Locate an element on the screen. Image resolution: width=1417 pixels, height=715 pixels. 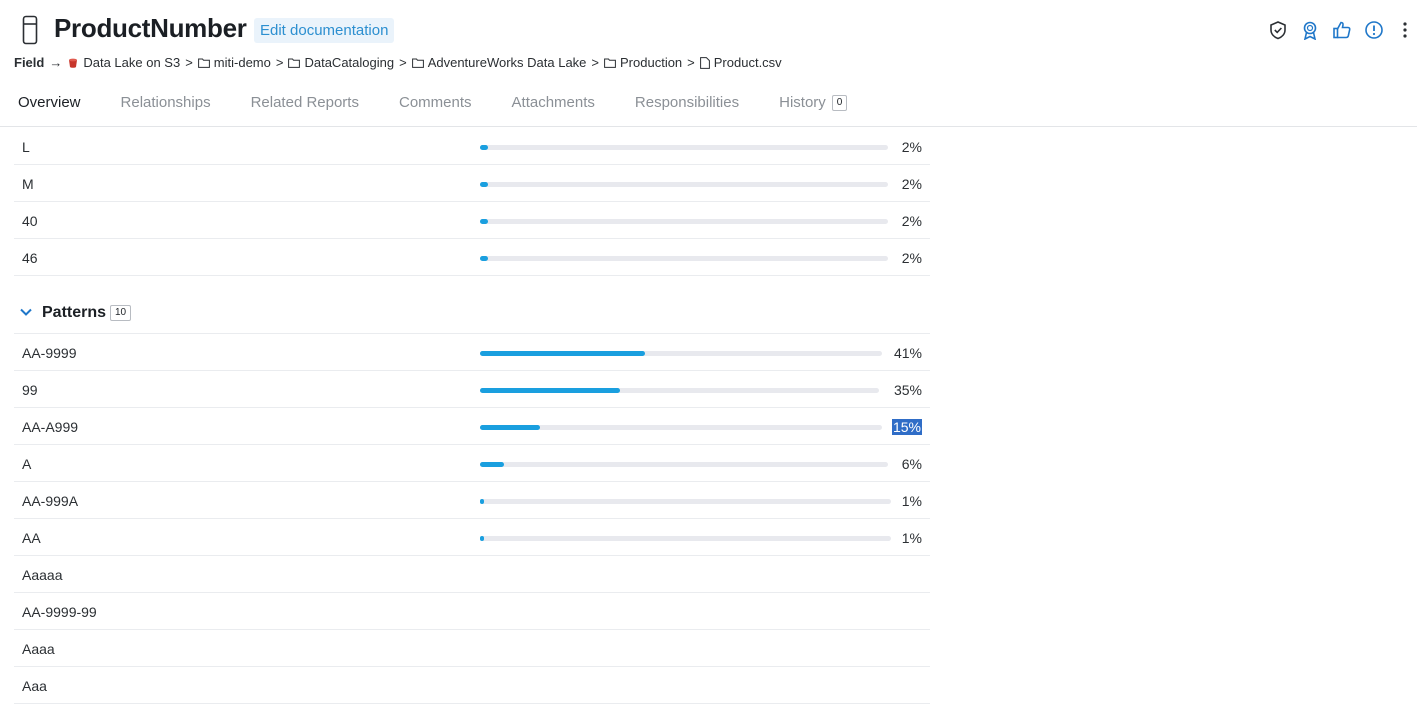
tab-history: History 0 is located at coordinates (813, 102).